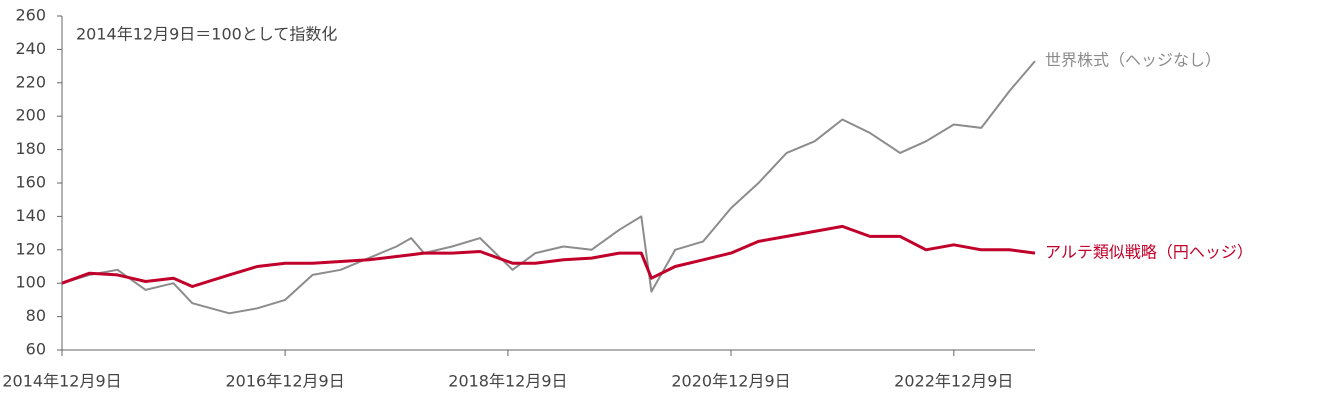 The image size is (1328, 402). Describe the element at coordinates (30, 48) in the screenshot. I see `y-tick-label: 240` at that location.